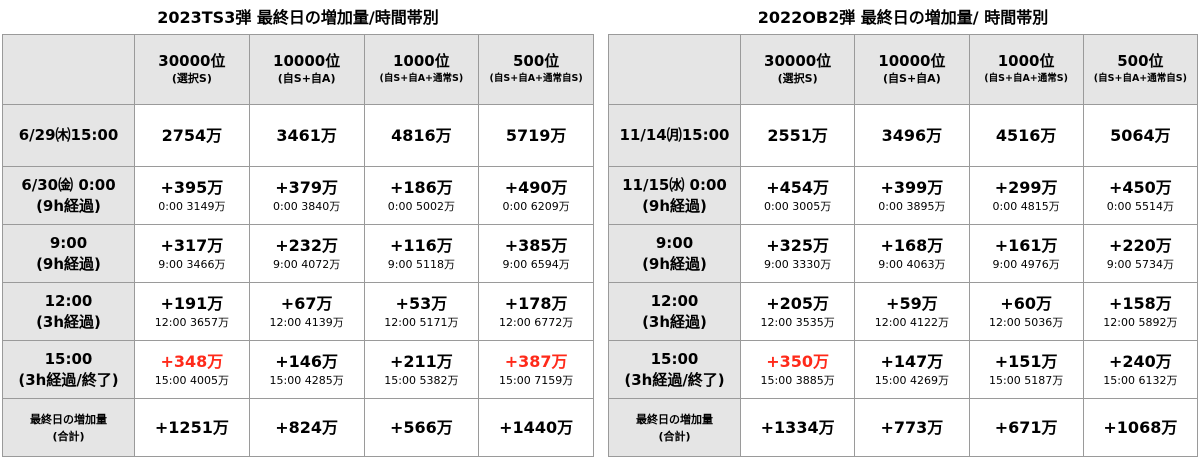  What do you see at coordinates (192, 311) in the screenshot?
I see `table-cell: +191万 12:00 3657万` at bounding box center [192, 311].